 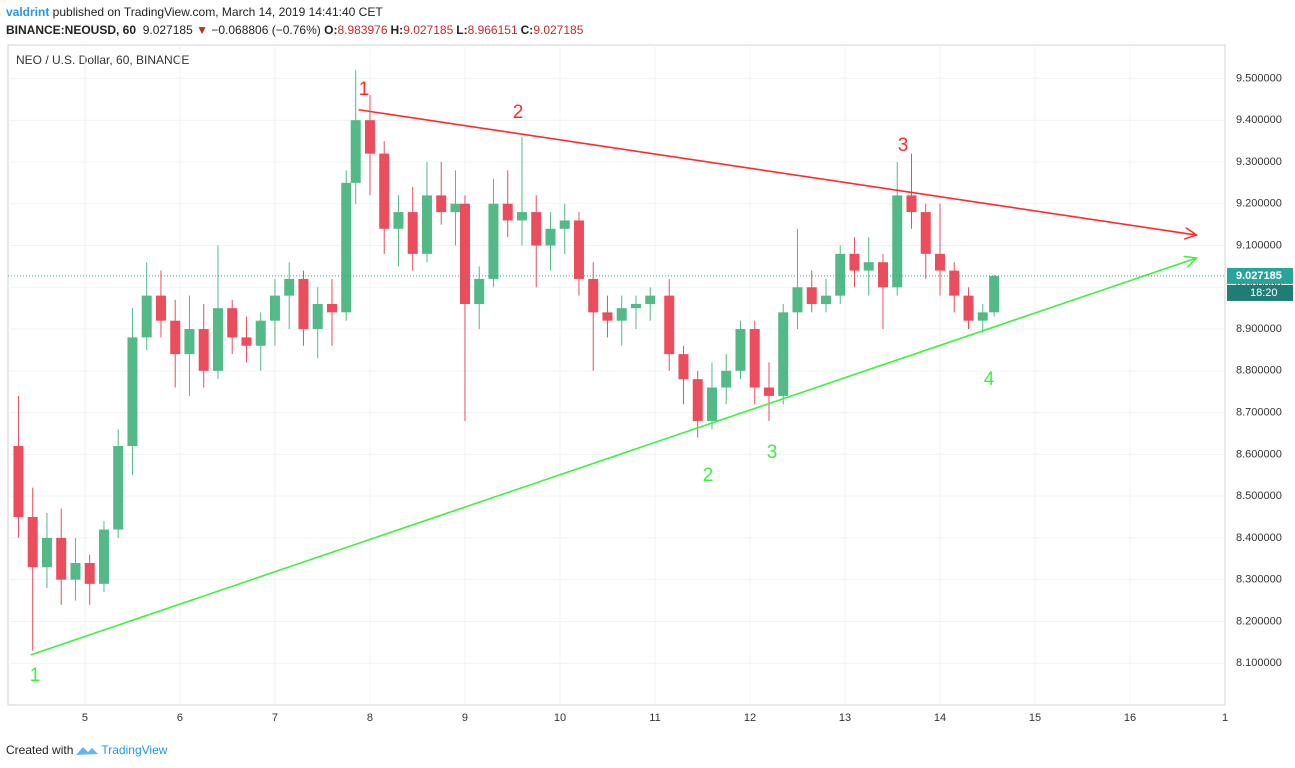 What do you see at coordinates (462, 30) in the screenshot?
I see `ohlc-key: L:` at bounding box center [462, 30].